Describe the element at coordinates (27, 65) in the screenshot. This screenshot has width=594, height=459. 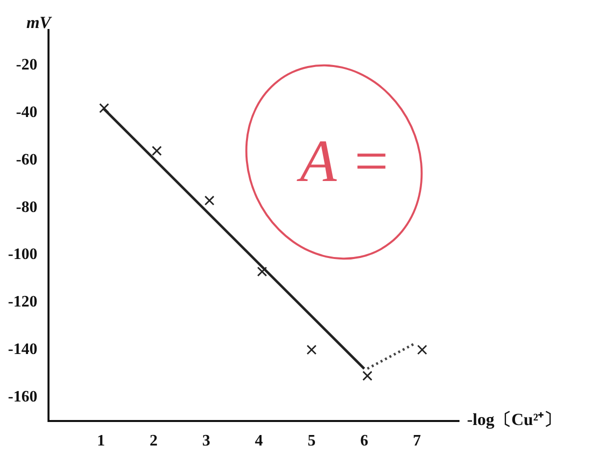
I see `y-tick-label: -20` at that location.